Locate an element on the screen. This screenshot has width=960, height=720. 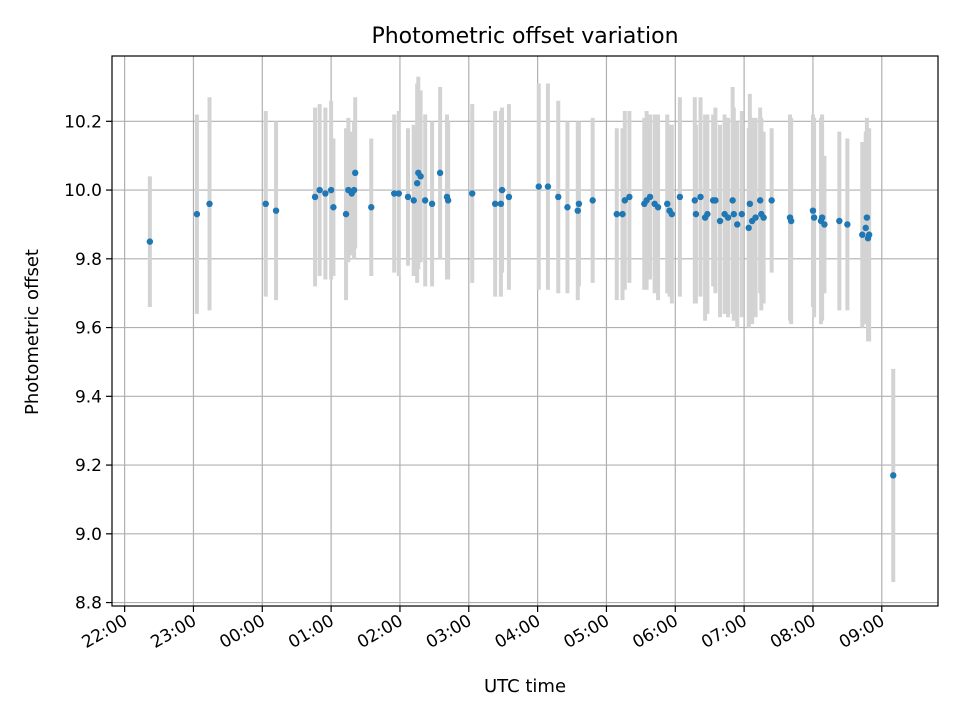
y-tick-label: 9.6 is located at coordinates (88, 329).